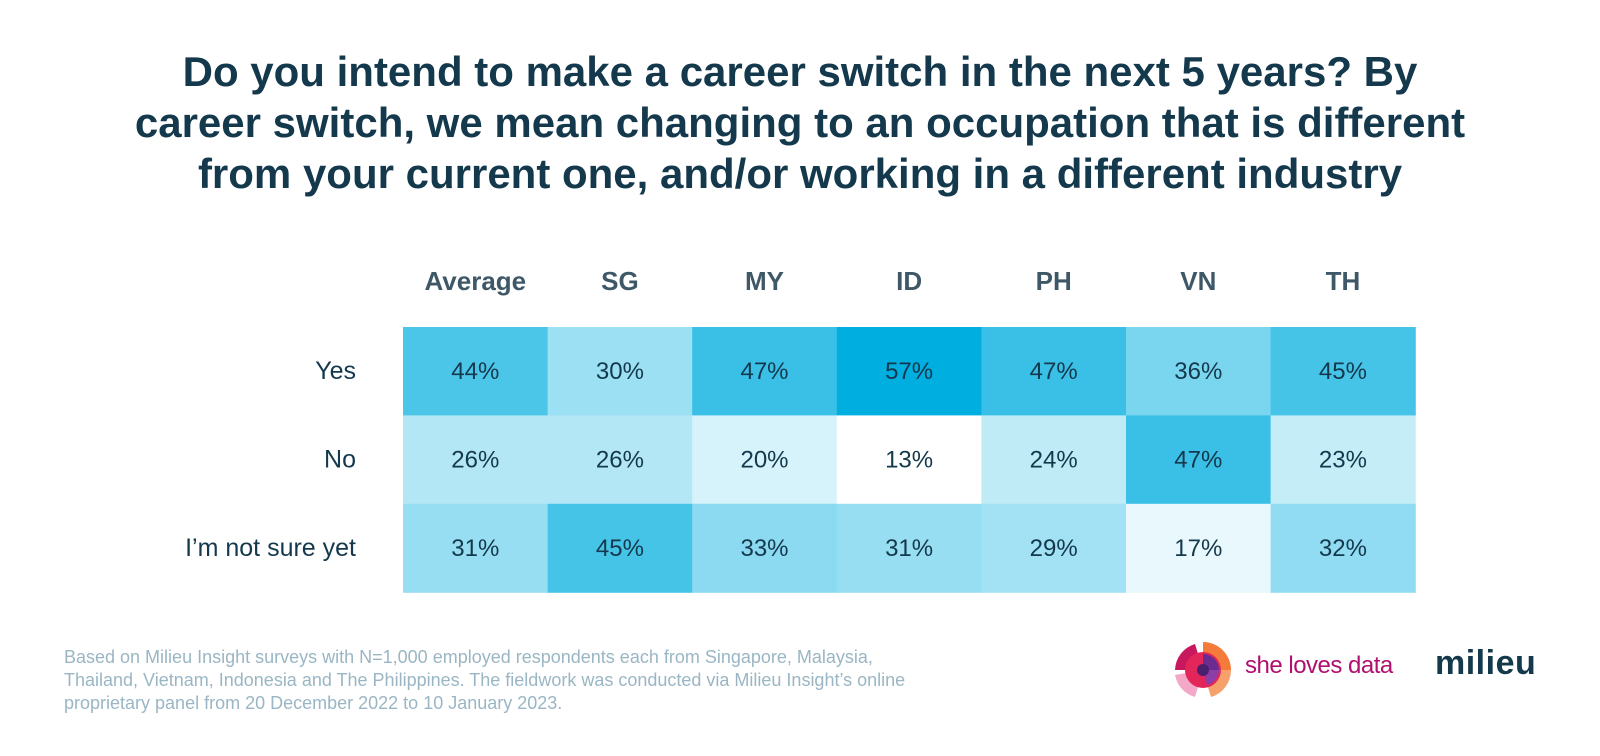 The width and height of the screenshot is (1600, 756). Describe the element at coordinates (1203, 669) in the screenshot. I see `radial-chart-logo-icon` at that location.